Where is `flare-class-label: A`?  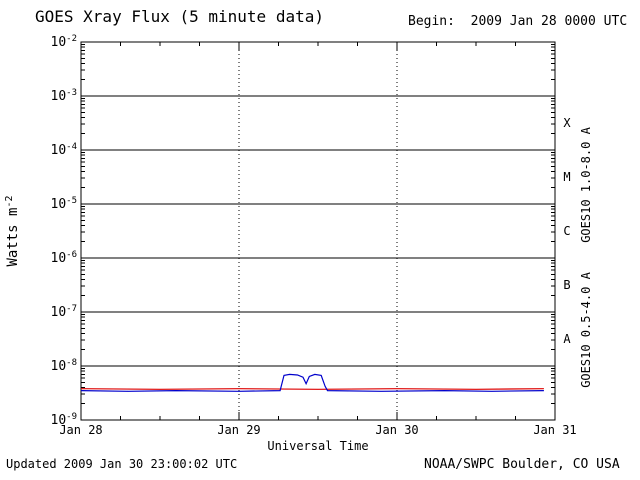
flare-class-label: A is located at coordinates (567, 339).